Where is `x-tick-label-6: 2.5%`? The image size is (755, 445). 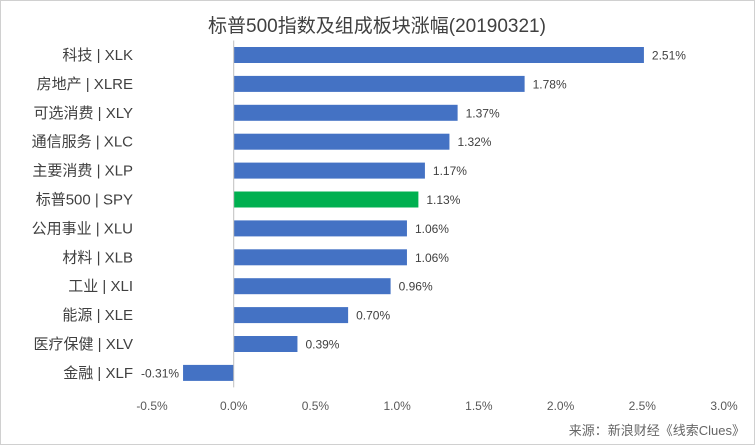
x-tick-label-6: 2.5% is located at coordinates (643, 406).